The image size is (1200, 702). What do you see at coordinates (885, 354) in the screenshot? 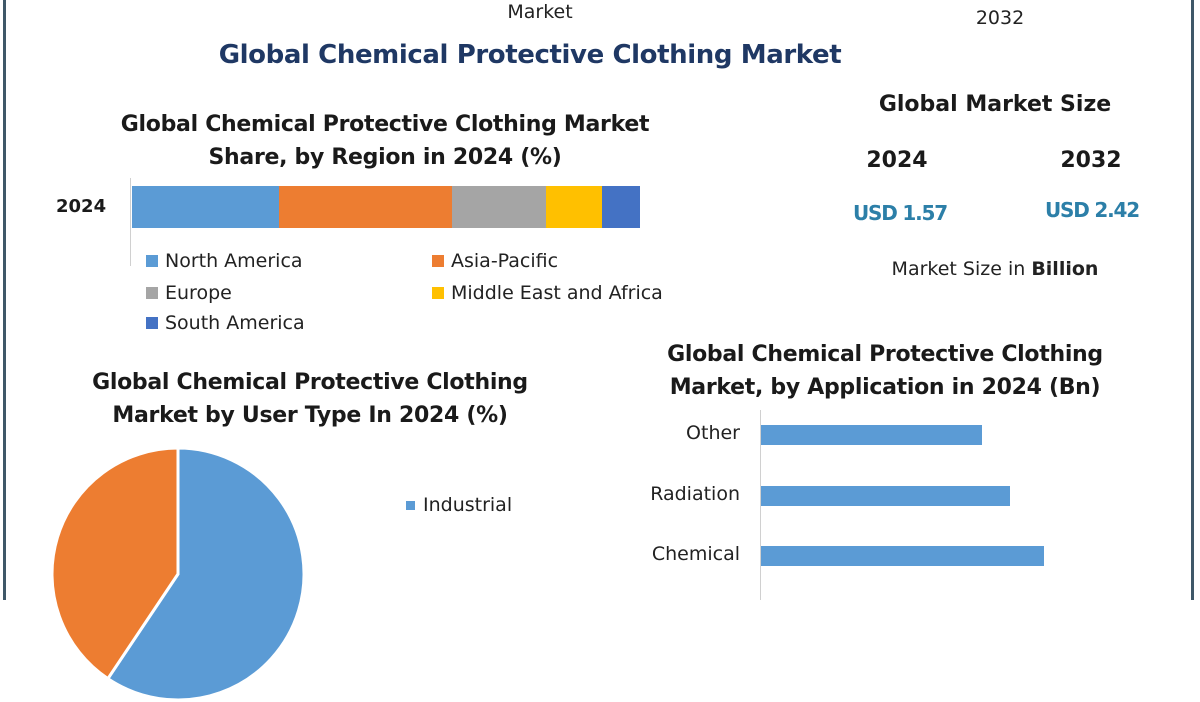
I see `application-chart-title-line1: Global Chemical Protective Clothing` at bounding box center [885, 354].